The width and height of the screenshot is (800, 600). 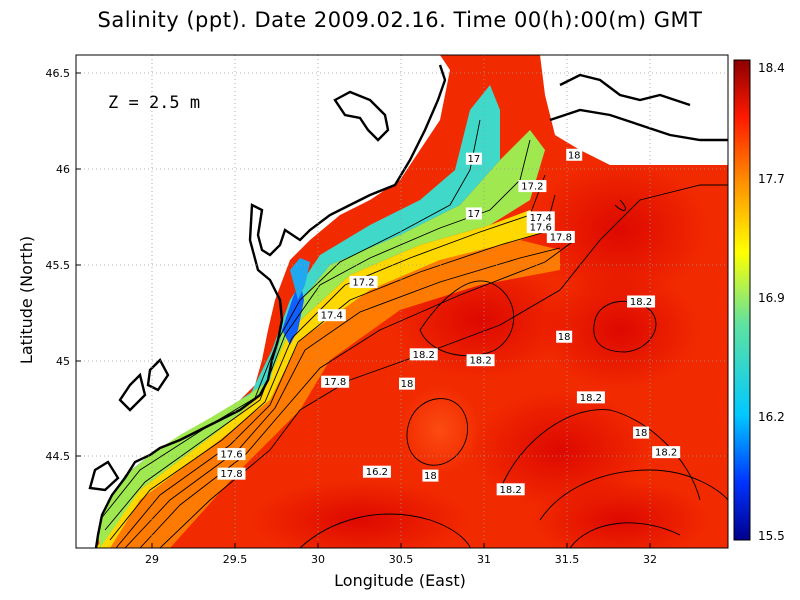 I want to click on y-axis-title: Latitude (North), so click(x=26, y=300).